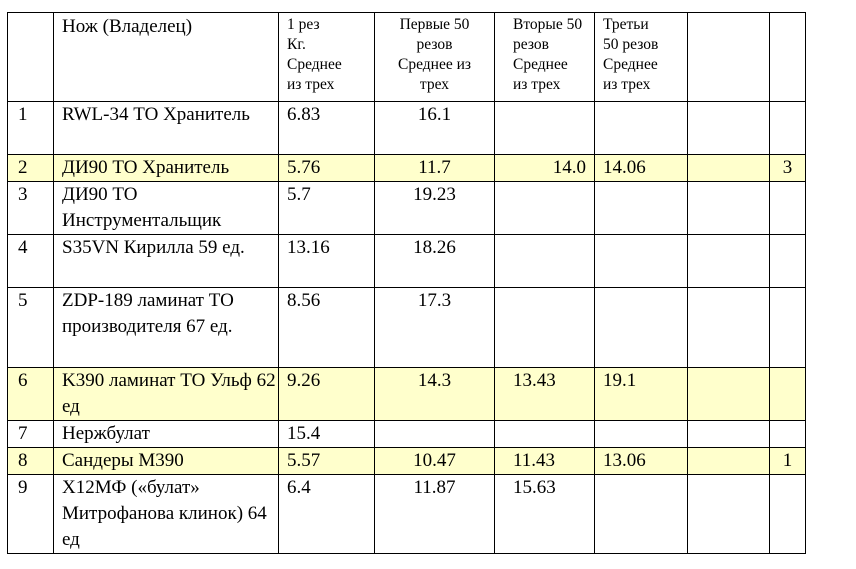  Describe the element at coordinates (326, 128) in the screenshot. I see `cell-first-cut-kg: 6.83` at that location.